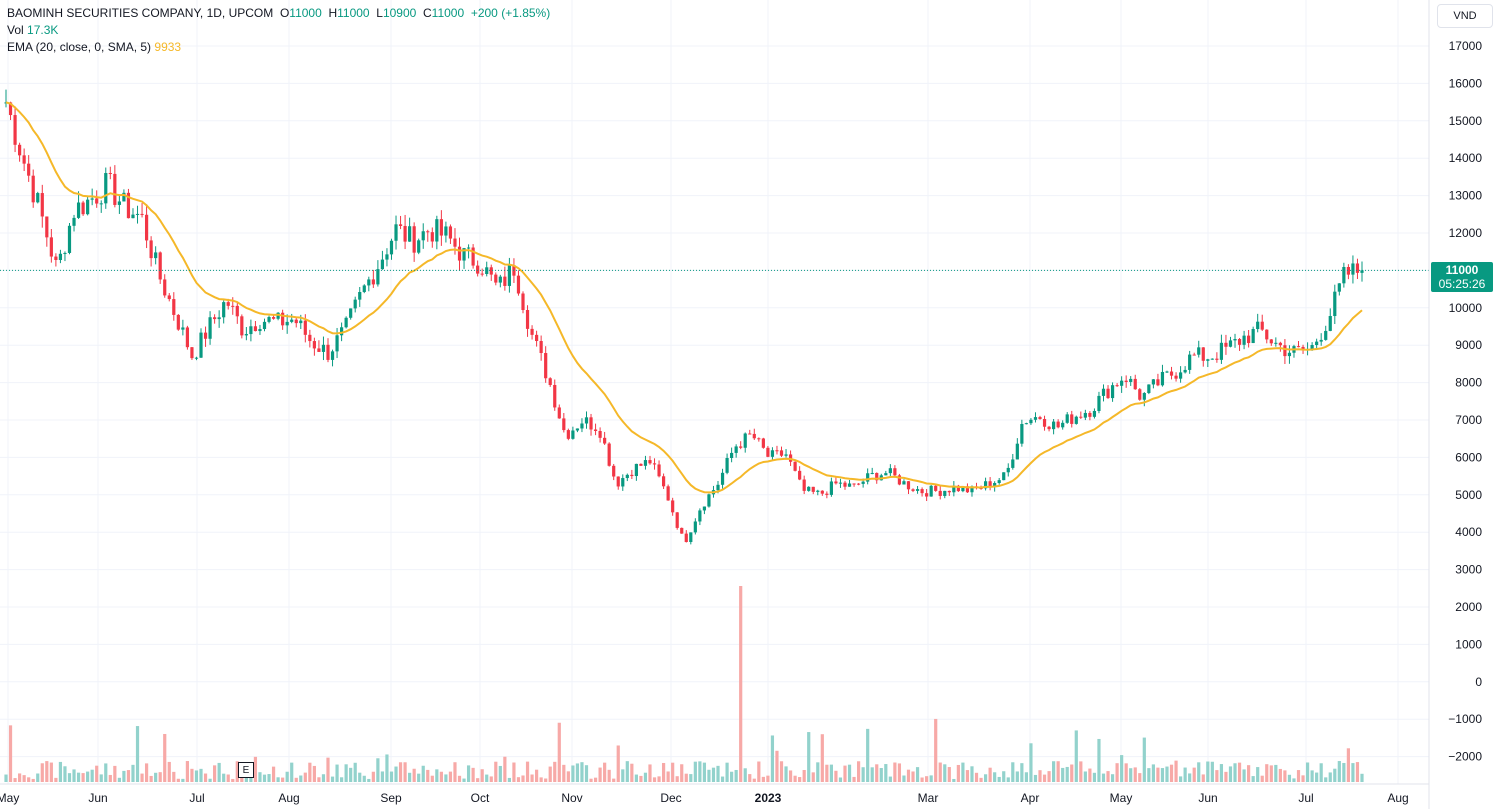  Describe the element at coordinates (1030, 798) in the screenshot. I see `time-tick-label: Apr` at that location.